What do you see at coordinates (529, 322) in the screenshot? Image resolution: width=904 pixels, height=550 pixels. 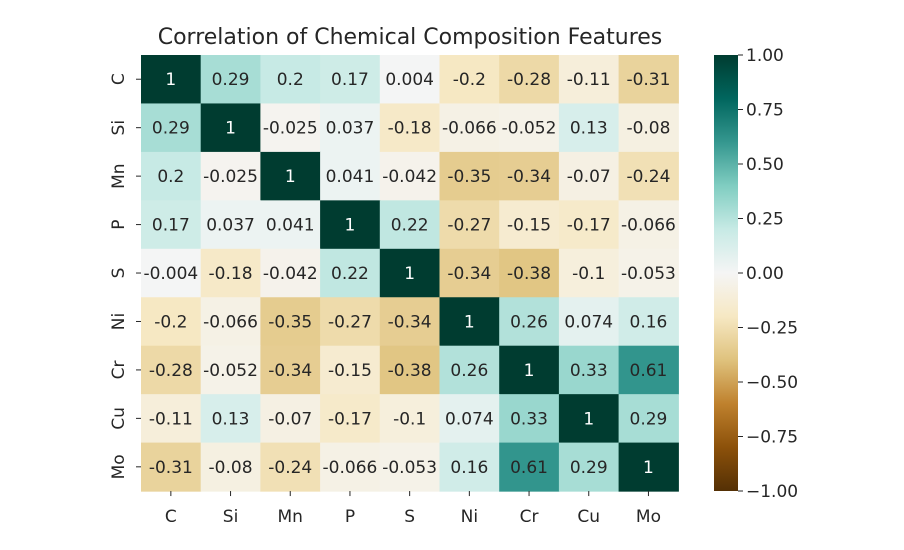 I see `cell-annotation: 0.26` at bounding box center [529, 322].